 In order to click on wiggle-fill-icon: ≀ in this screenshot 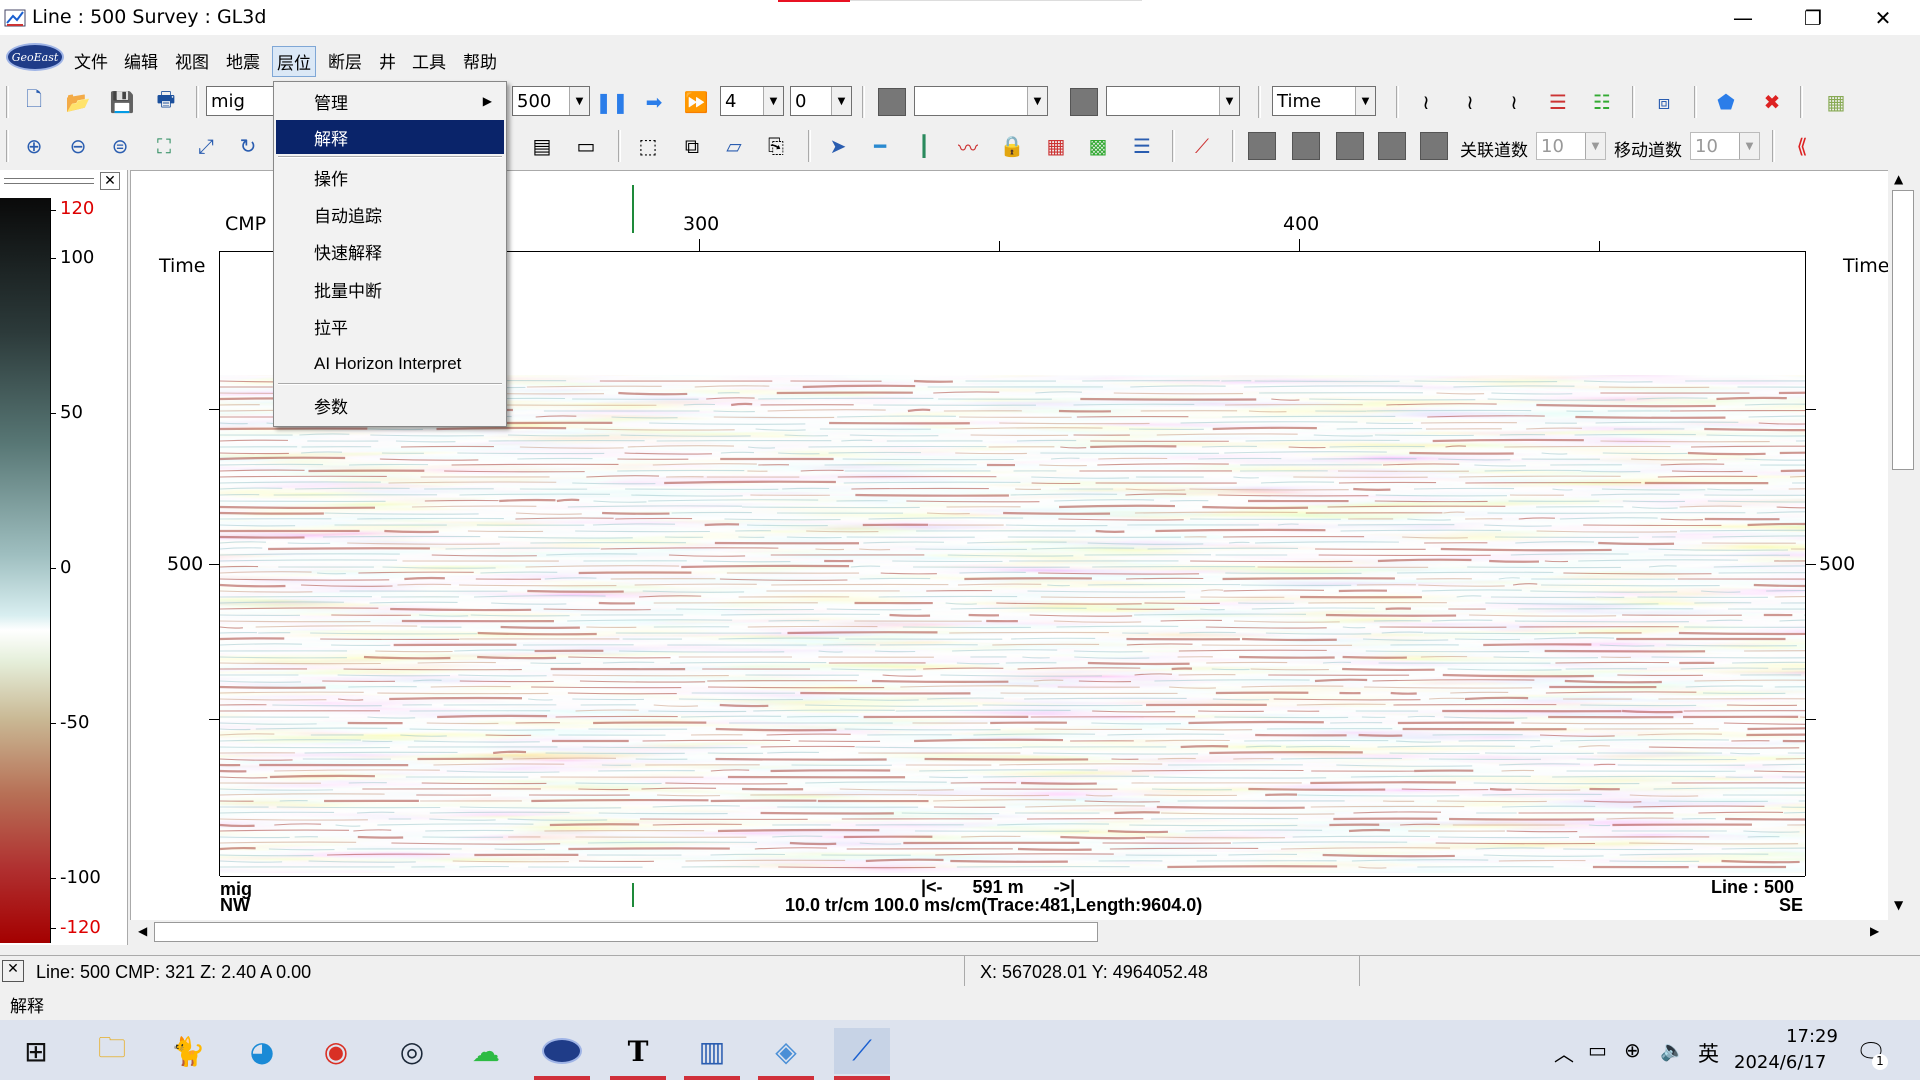, I will do `click(1470, 102)`.